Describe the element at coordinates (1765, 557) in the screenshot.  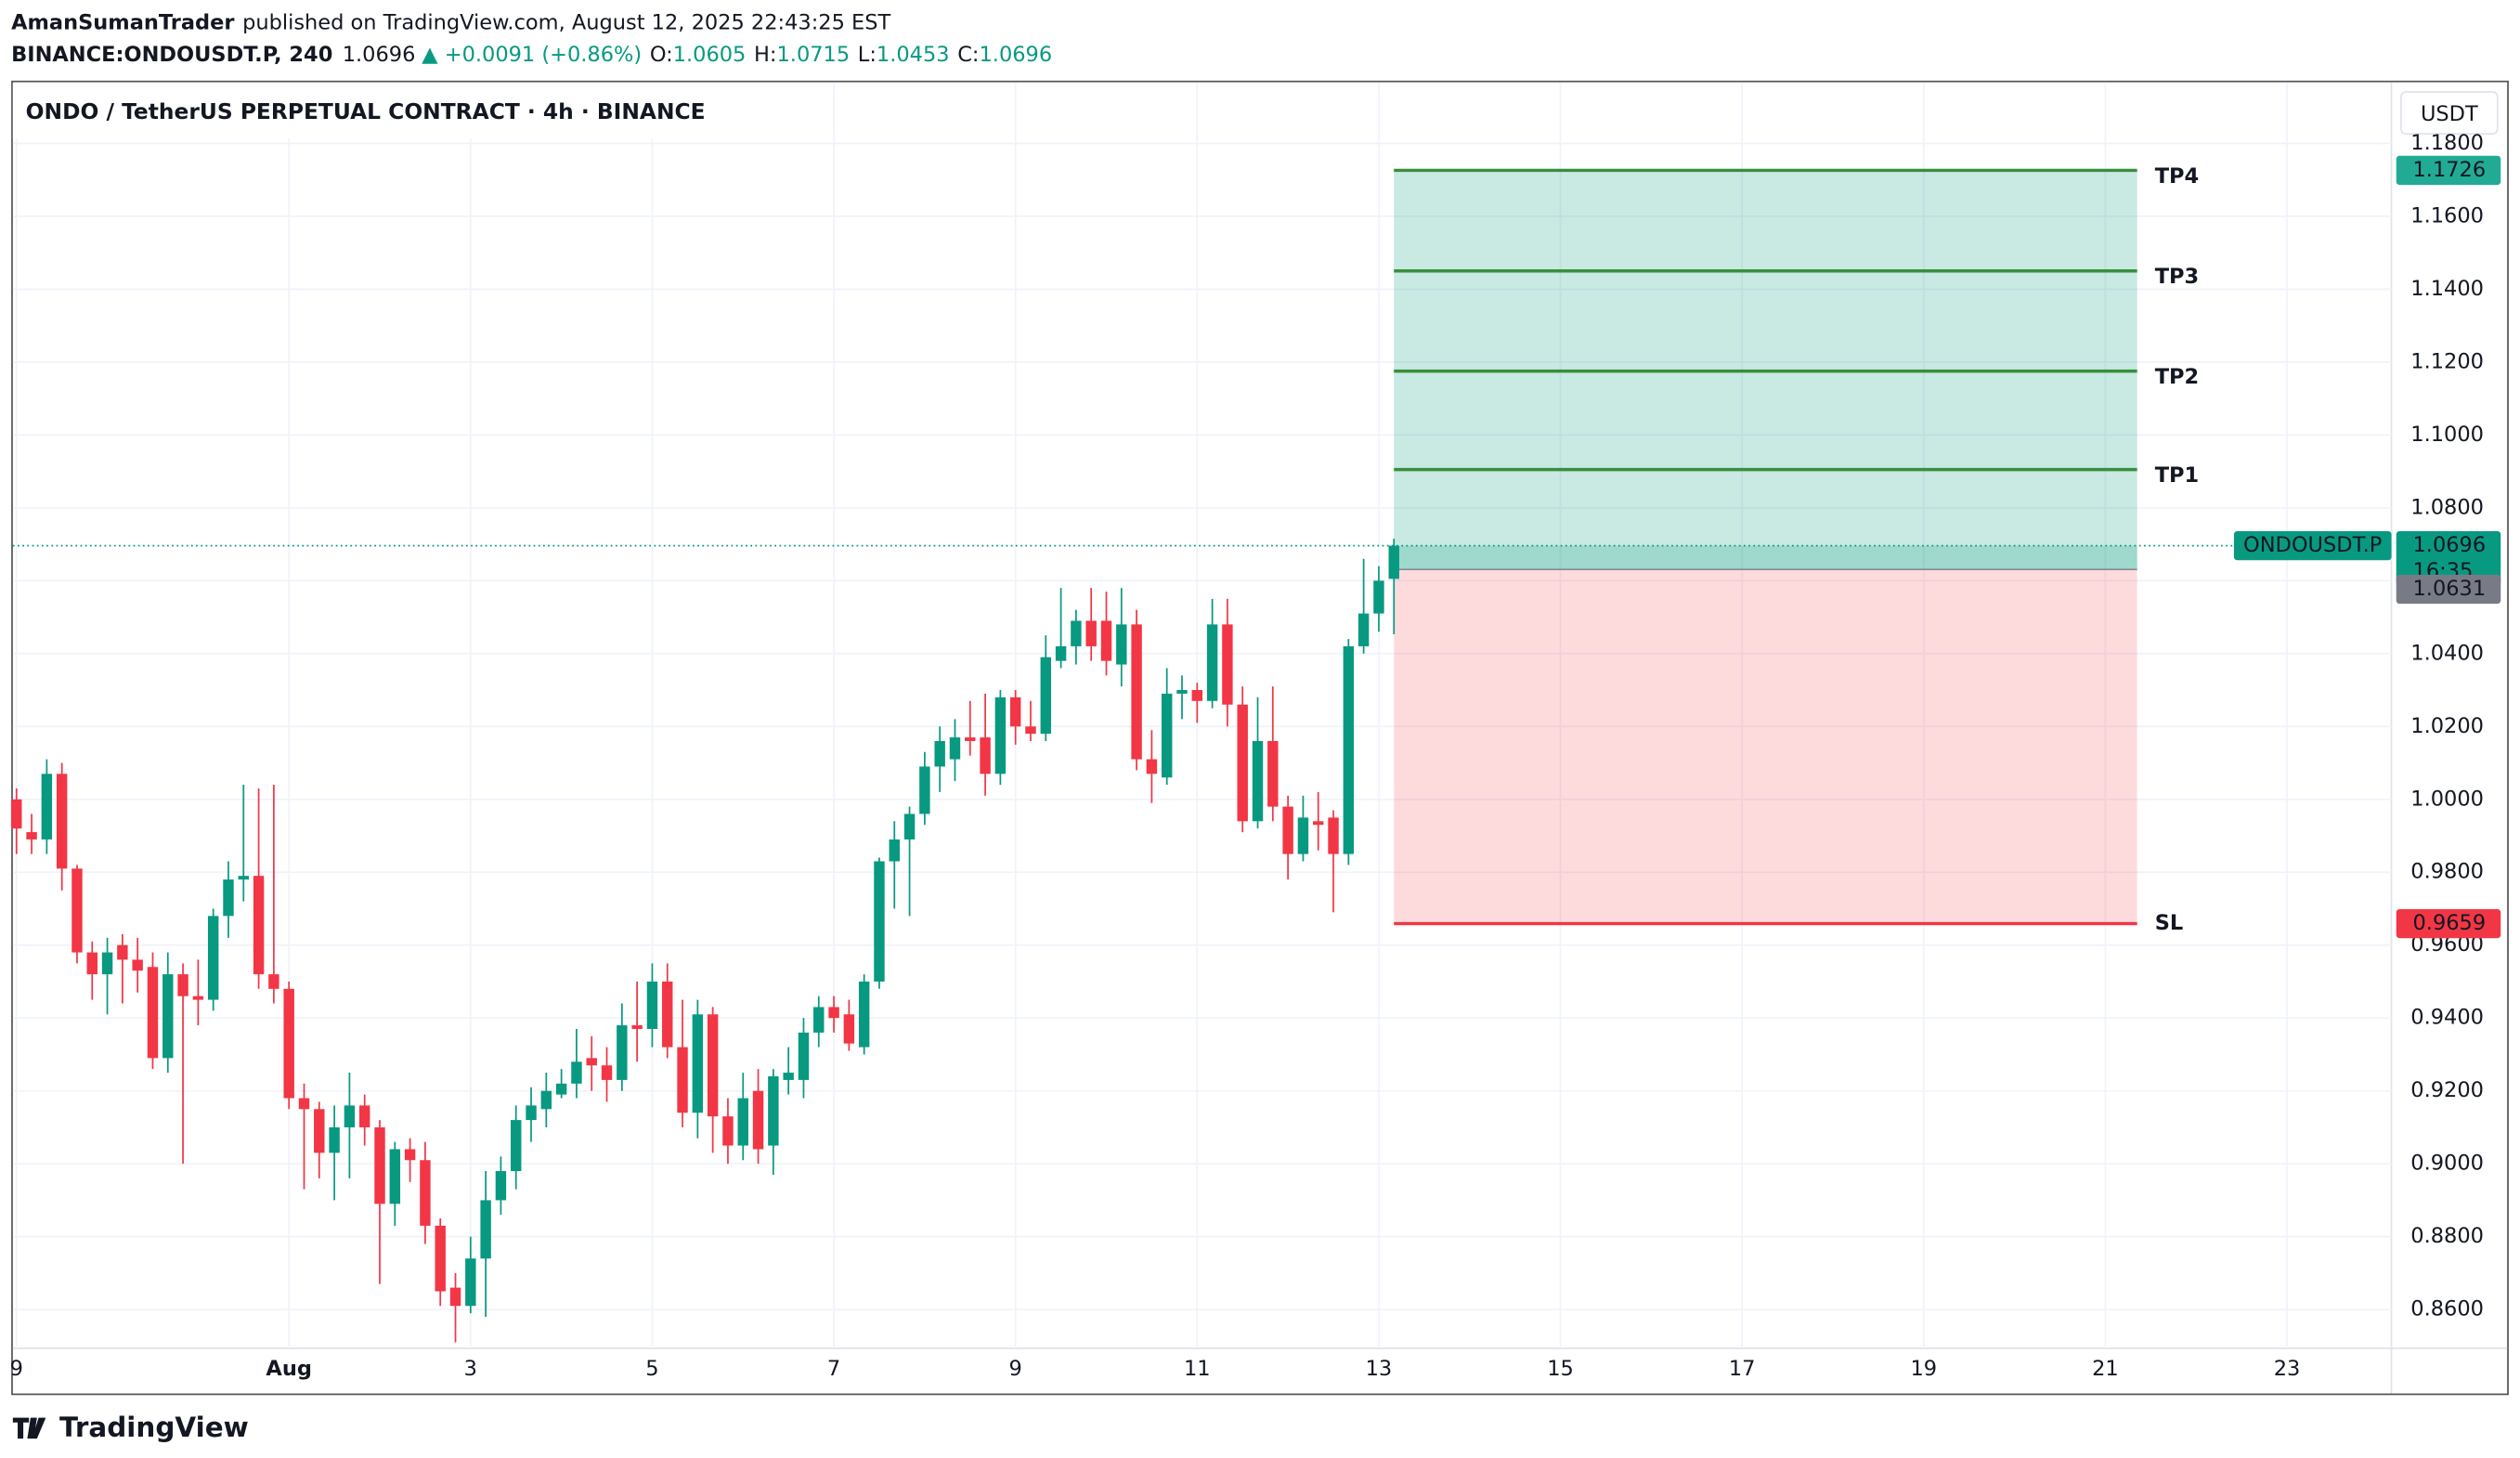
I see `open-pnl-zone` at that location.